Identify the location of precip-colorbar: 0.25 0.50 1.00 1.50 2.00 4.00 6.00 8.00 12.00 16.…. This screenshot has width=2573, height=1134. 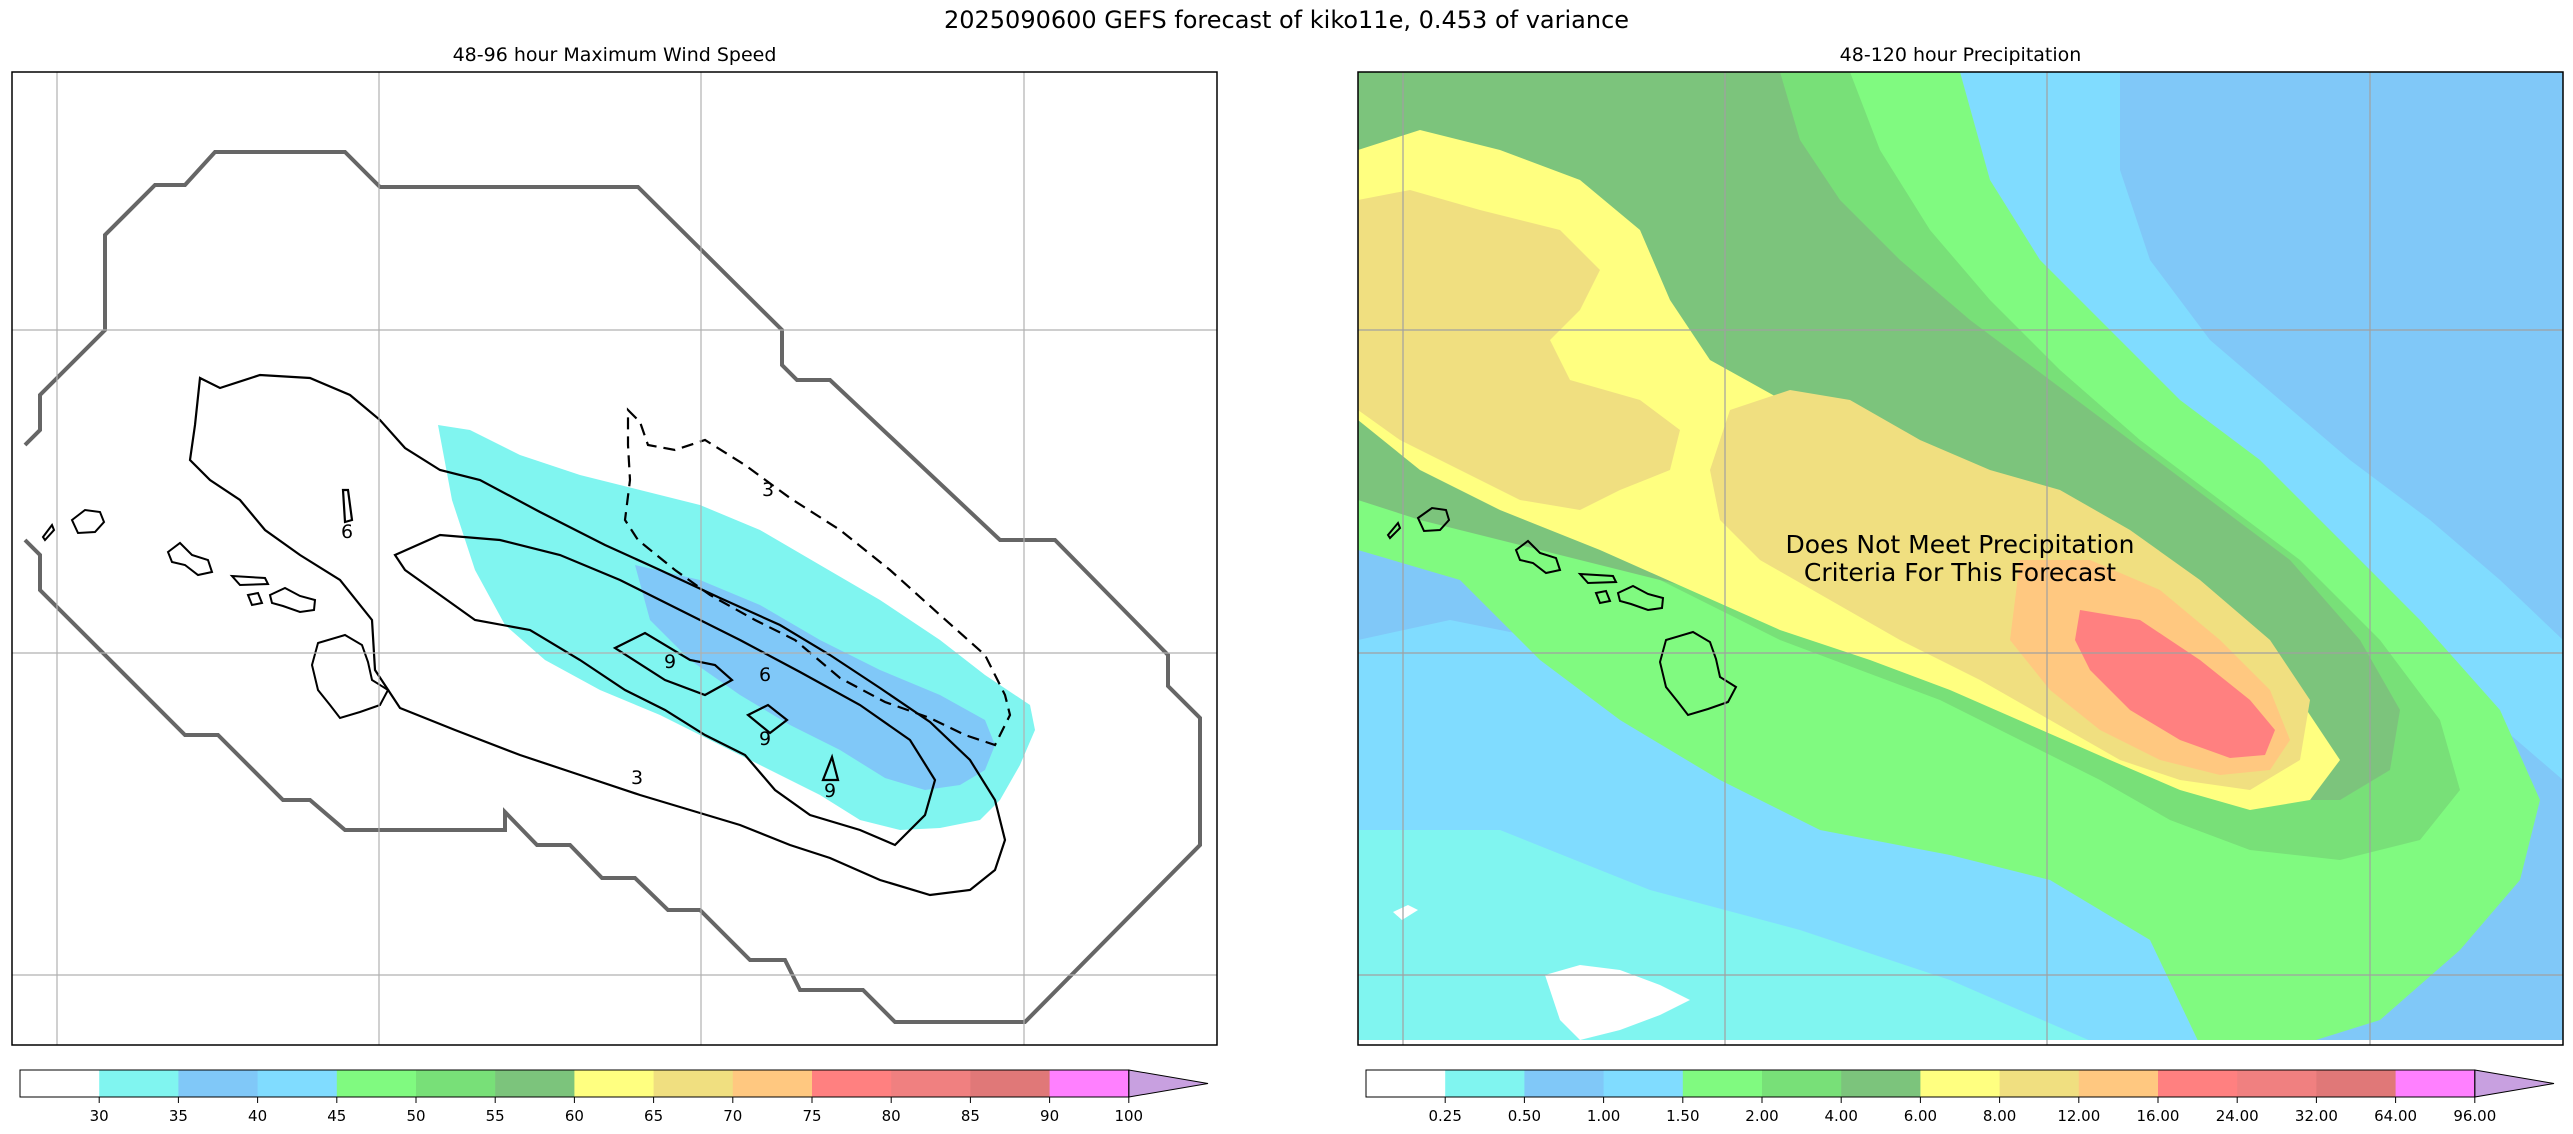
(1960, 1097).